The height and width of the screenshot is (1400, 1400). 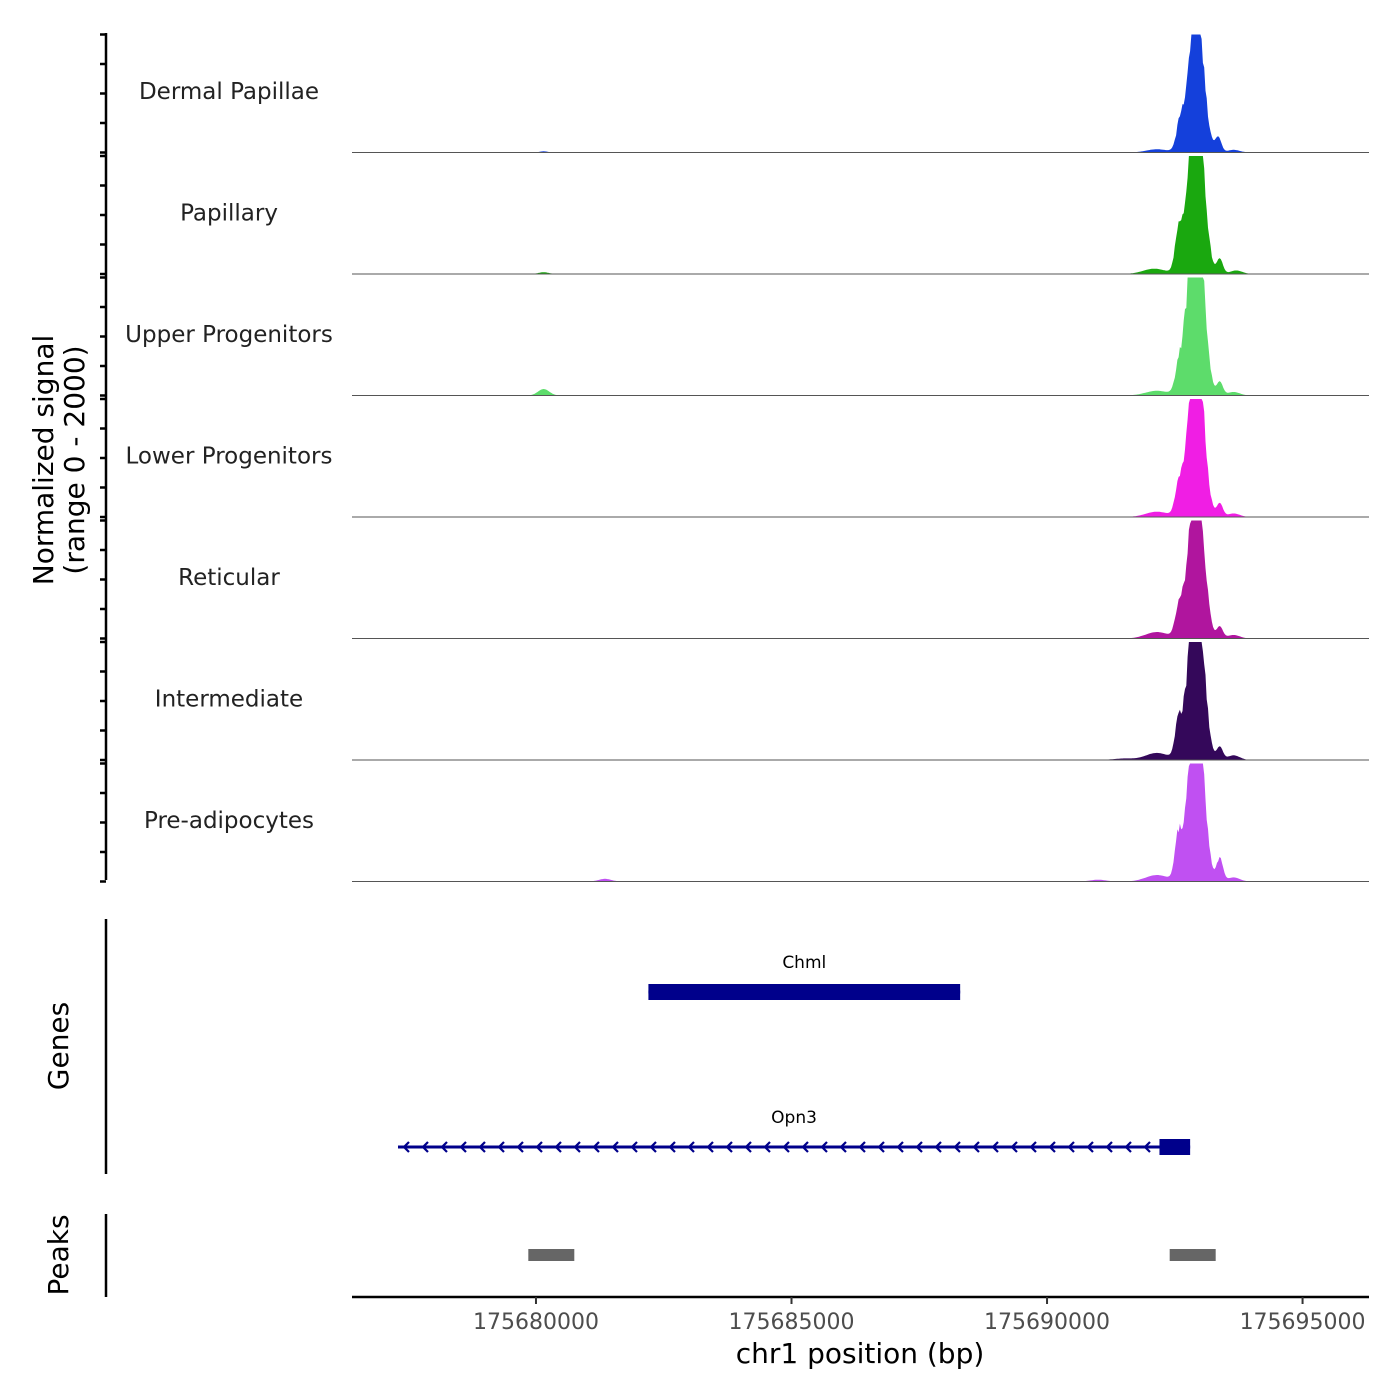 I want to click on peaks-track-title: Peaks, so click(x=58, y=1254).